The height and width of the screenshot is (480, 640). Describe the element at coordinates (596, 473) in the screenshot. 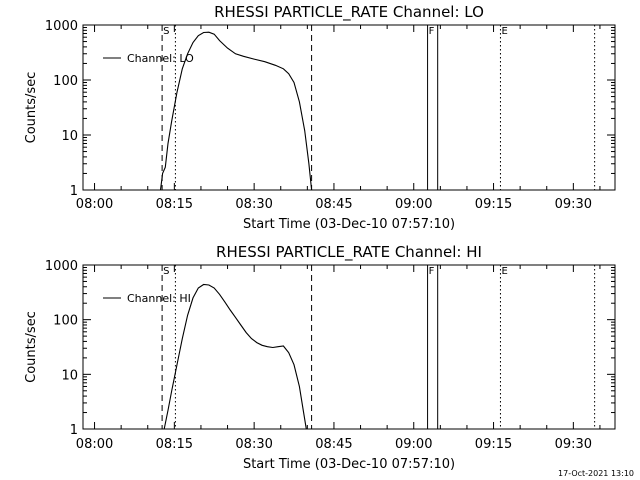

I see `footer-timestamp: 17-Oct-2021 13:10` at that location.